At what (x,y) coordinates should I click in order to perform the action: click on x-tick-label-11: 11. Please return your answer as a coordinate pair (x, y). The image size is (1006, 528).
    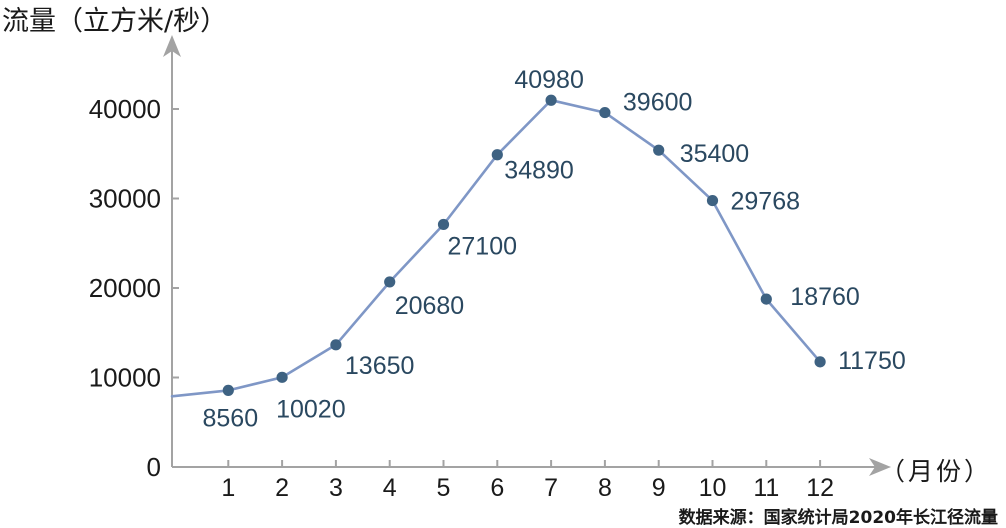
    Looking at the image, I should click on (766, 488).